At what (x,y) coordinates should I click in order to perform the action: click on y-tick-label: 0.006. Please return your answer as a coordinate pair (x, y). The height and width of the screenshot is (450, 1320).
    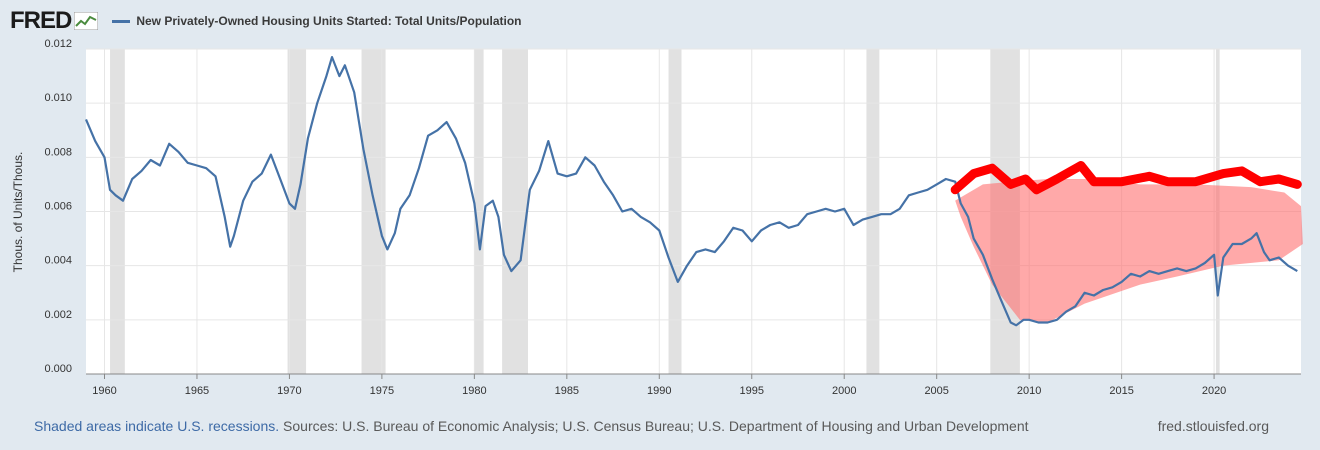
    Looking at the image, I should click on (58, 207).